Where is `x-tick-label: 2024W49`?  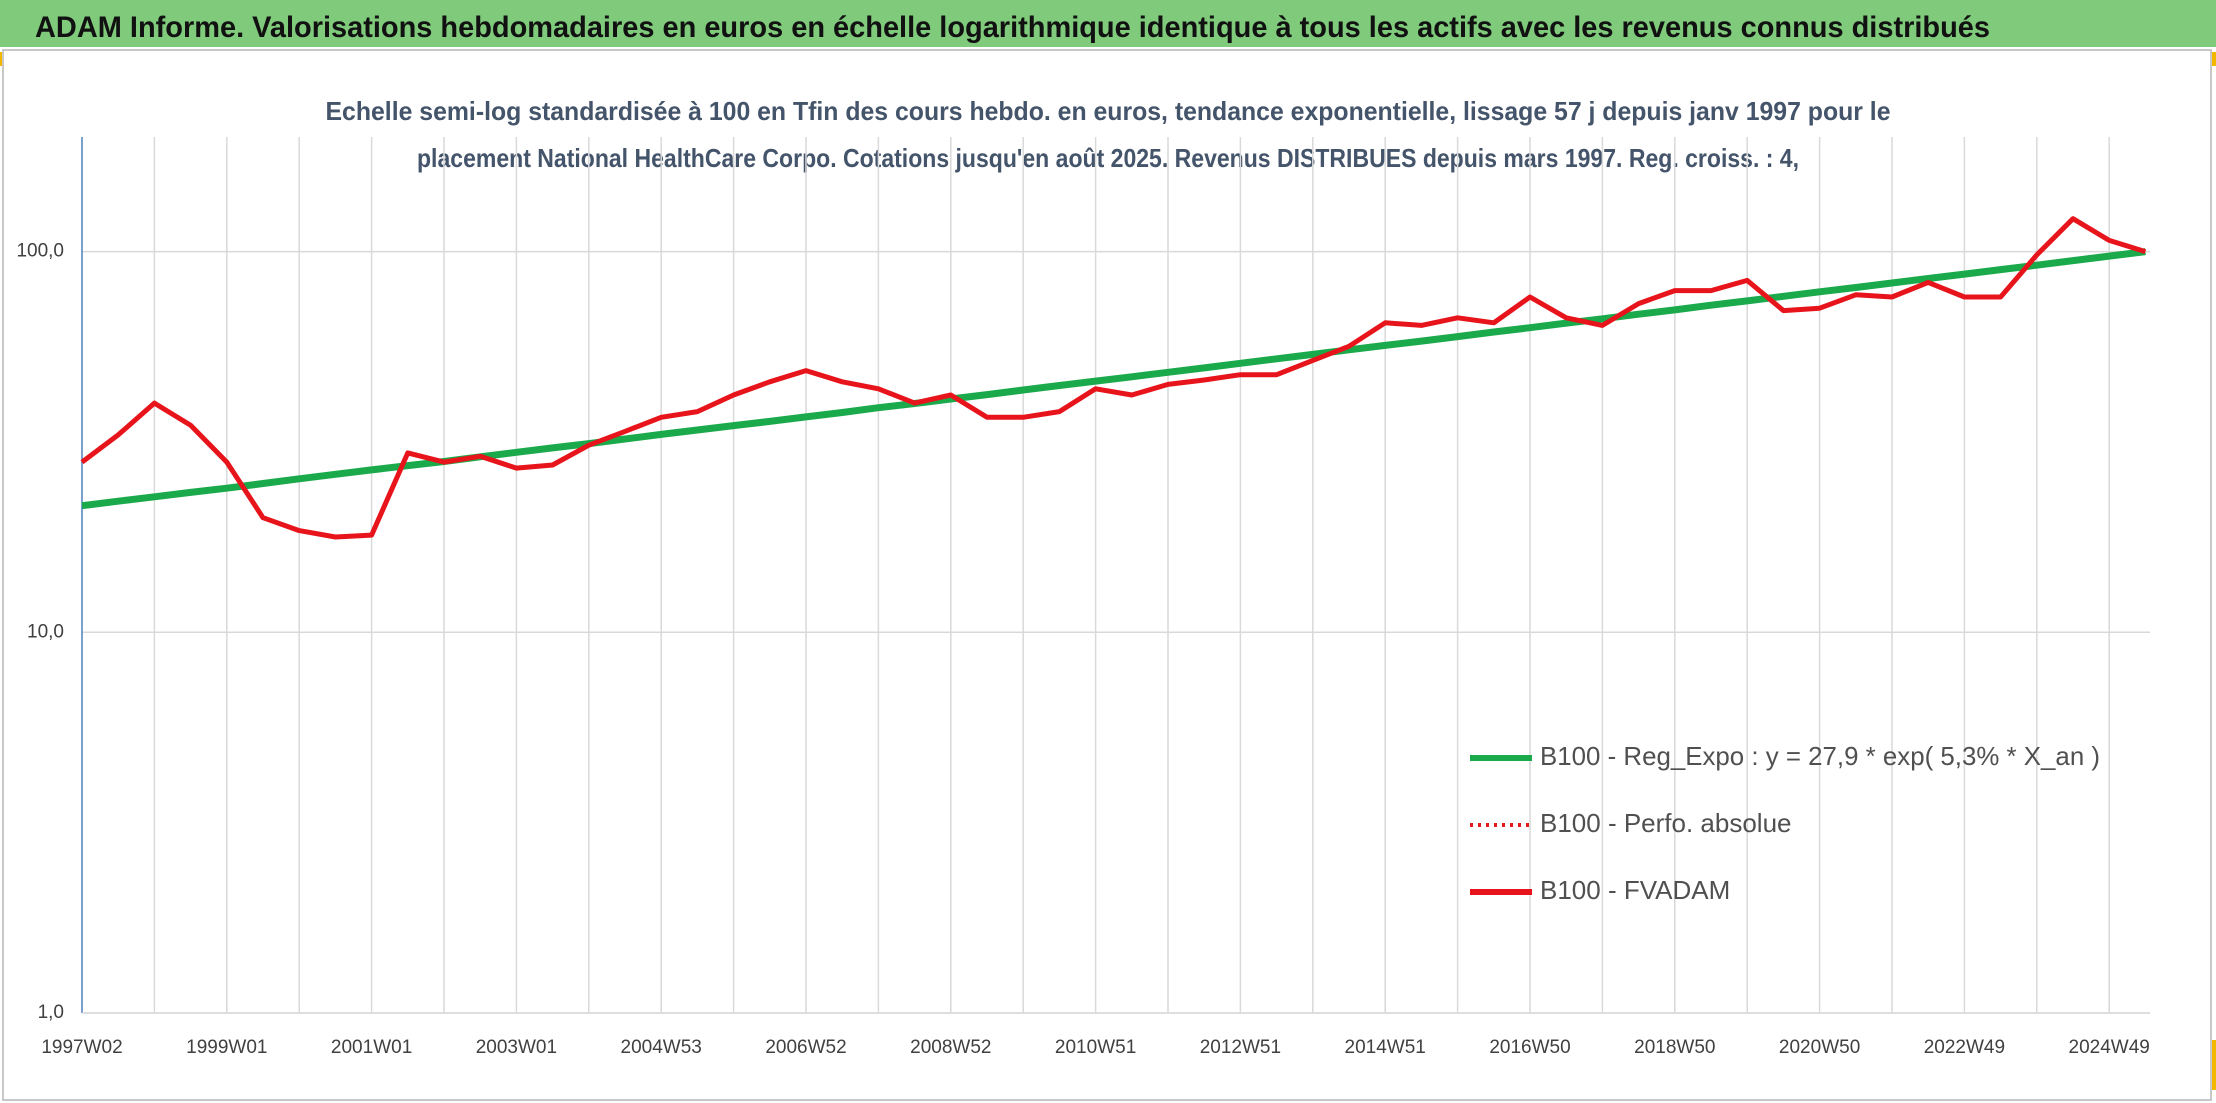 x-tick-label: 2024W49 is located at coordinates (2109, 1047).